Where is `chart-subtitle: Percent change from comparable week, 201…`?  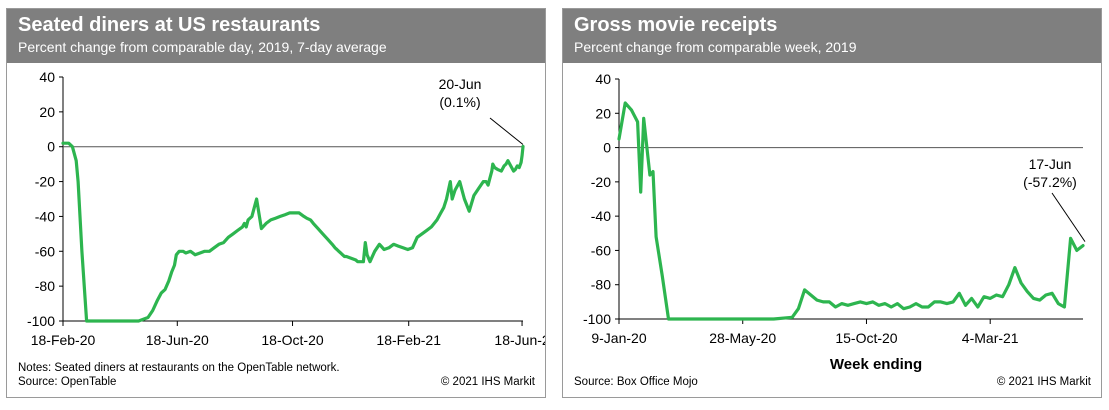 chart-subtitle: Percent change from comparable week, 201… is located at coordinates (715, 47).